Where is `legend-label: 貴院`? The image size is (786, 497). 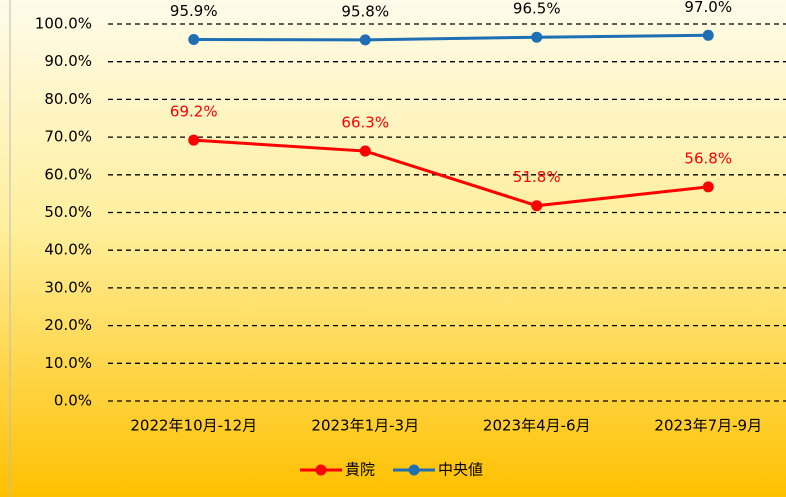 legend-label: 貴院 is located at coordinates (360, 470).